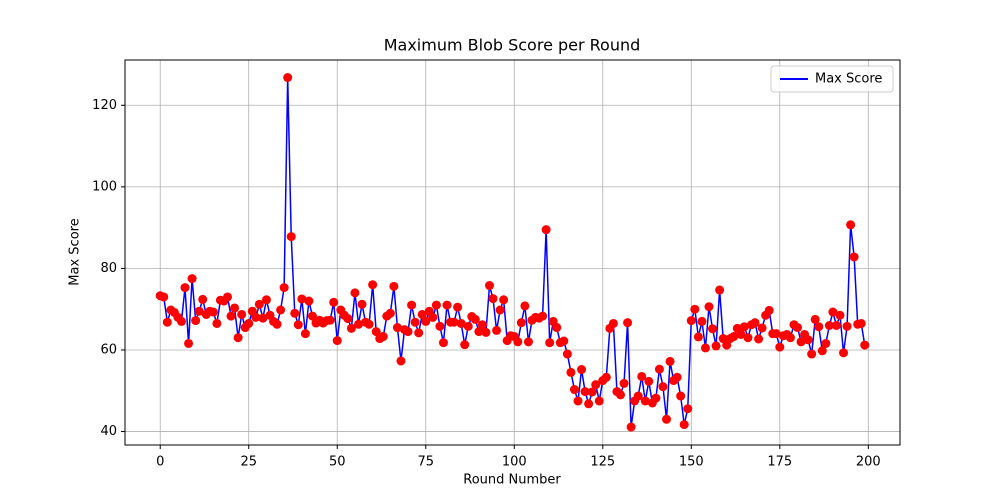 This screenshot has width=1000, height=504. What do you see at coordinates (104, 105) in the screenshot?
I see `y-tick-label: 120` at bounding box center [104, 105].